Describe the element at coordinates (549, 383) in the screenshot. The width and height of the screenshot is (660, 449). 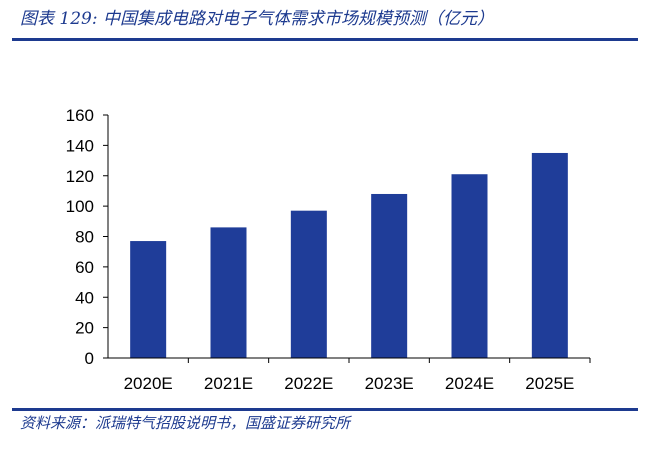
I see `x-tick-label: 2025E` at that location.